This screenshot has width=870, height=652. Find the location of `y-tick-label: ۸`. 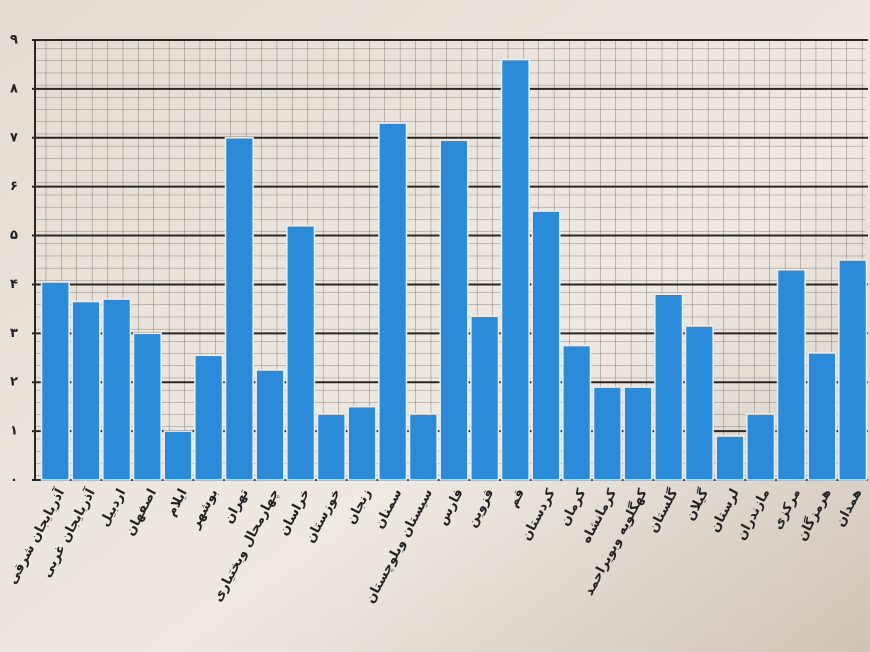

y-tick-label: ۸ is located at coordinates (14, 88).